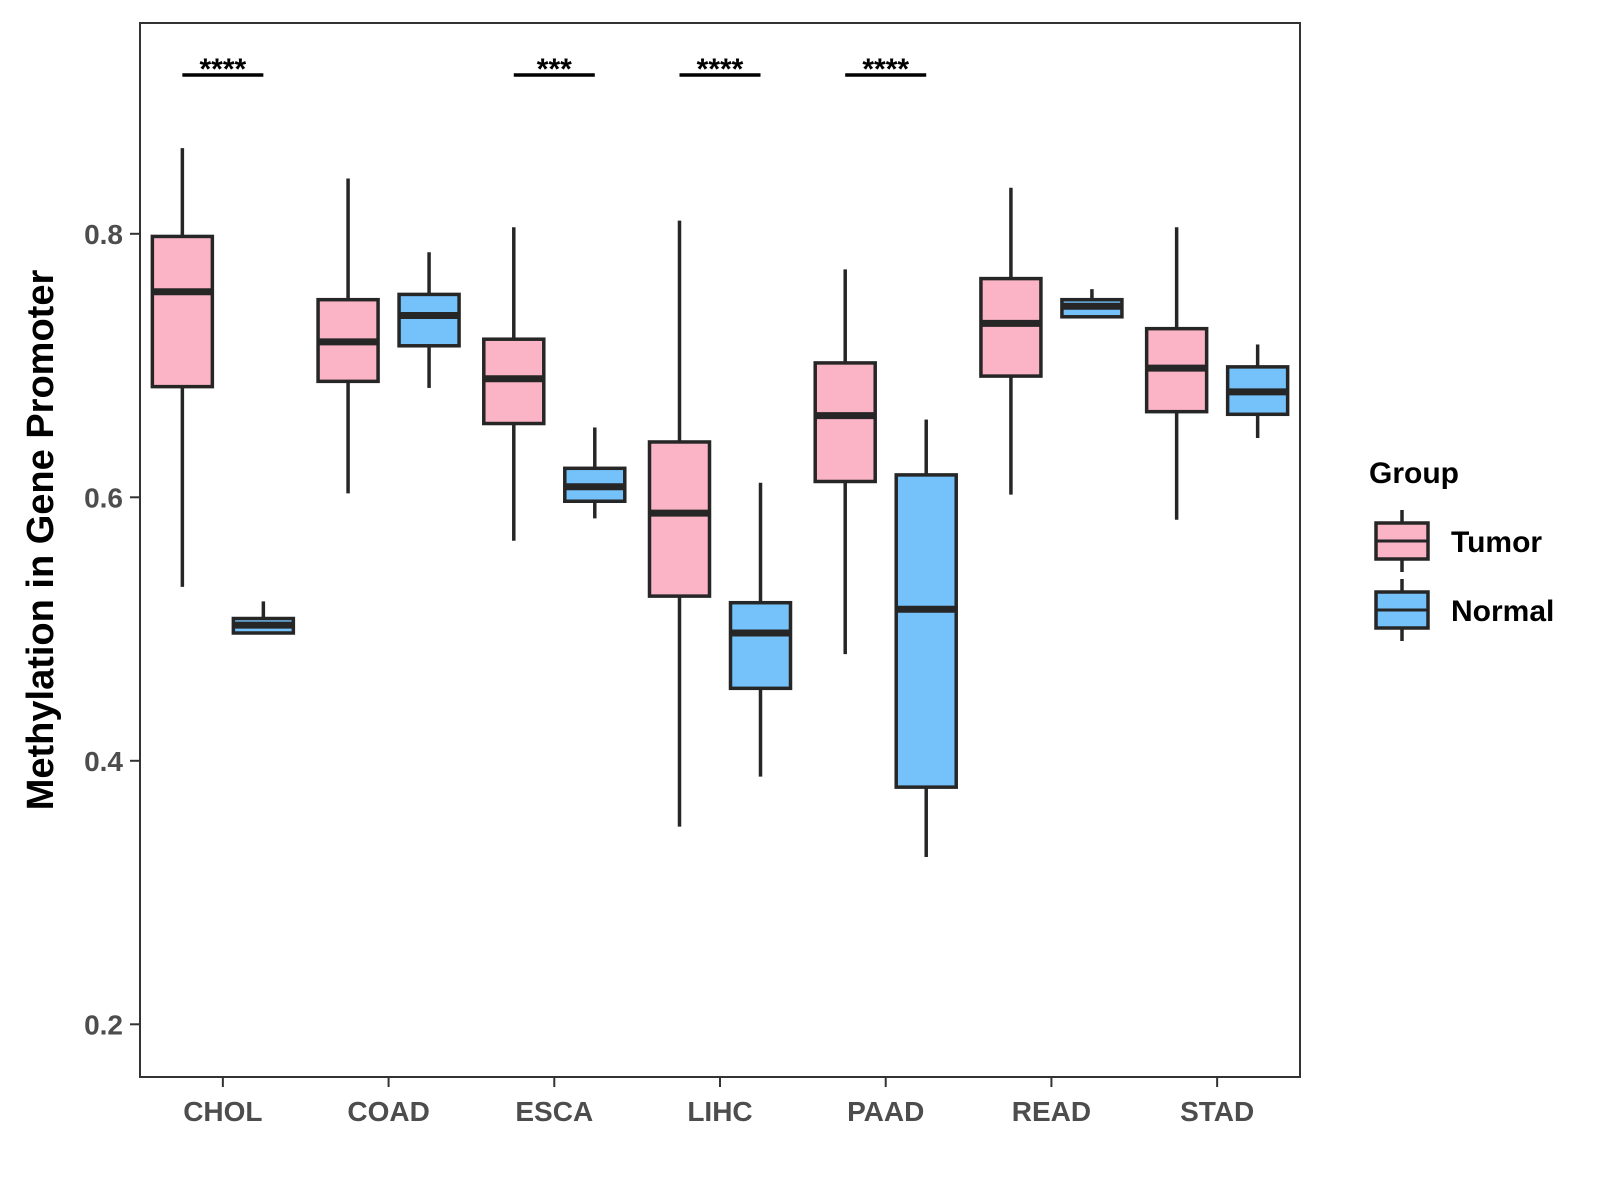 Image resolution: width=1600 pixels, height=1200 pixels. I want to click on box-paad-normal, so click(926, 638).